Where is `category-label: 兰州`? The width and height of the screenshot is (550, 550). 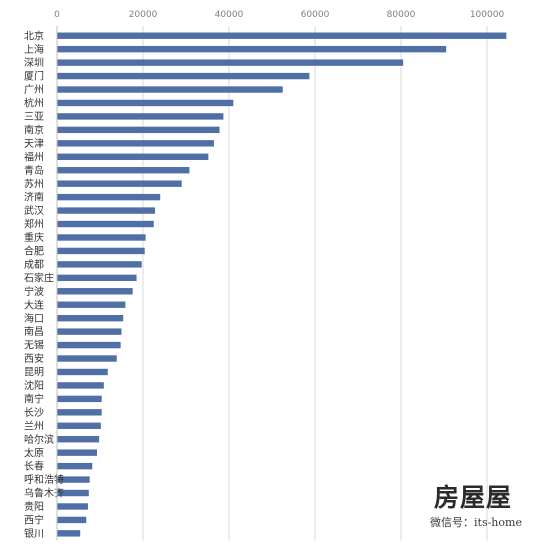 category-label: 兰州 is located at coordinates (34, 425).